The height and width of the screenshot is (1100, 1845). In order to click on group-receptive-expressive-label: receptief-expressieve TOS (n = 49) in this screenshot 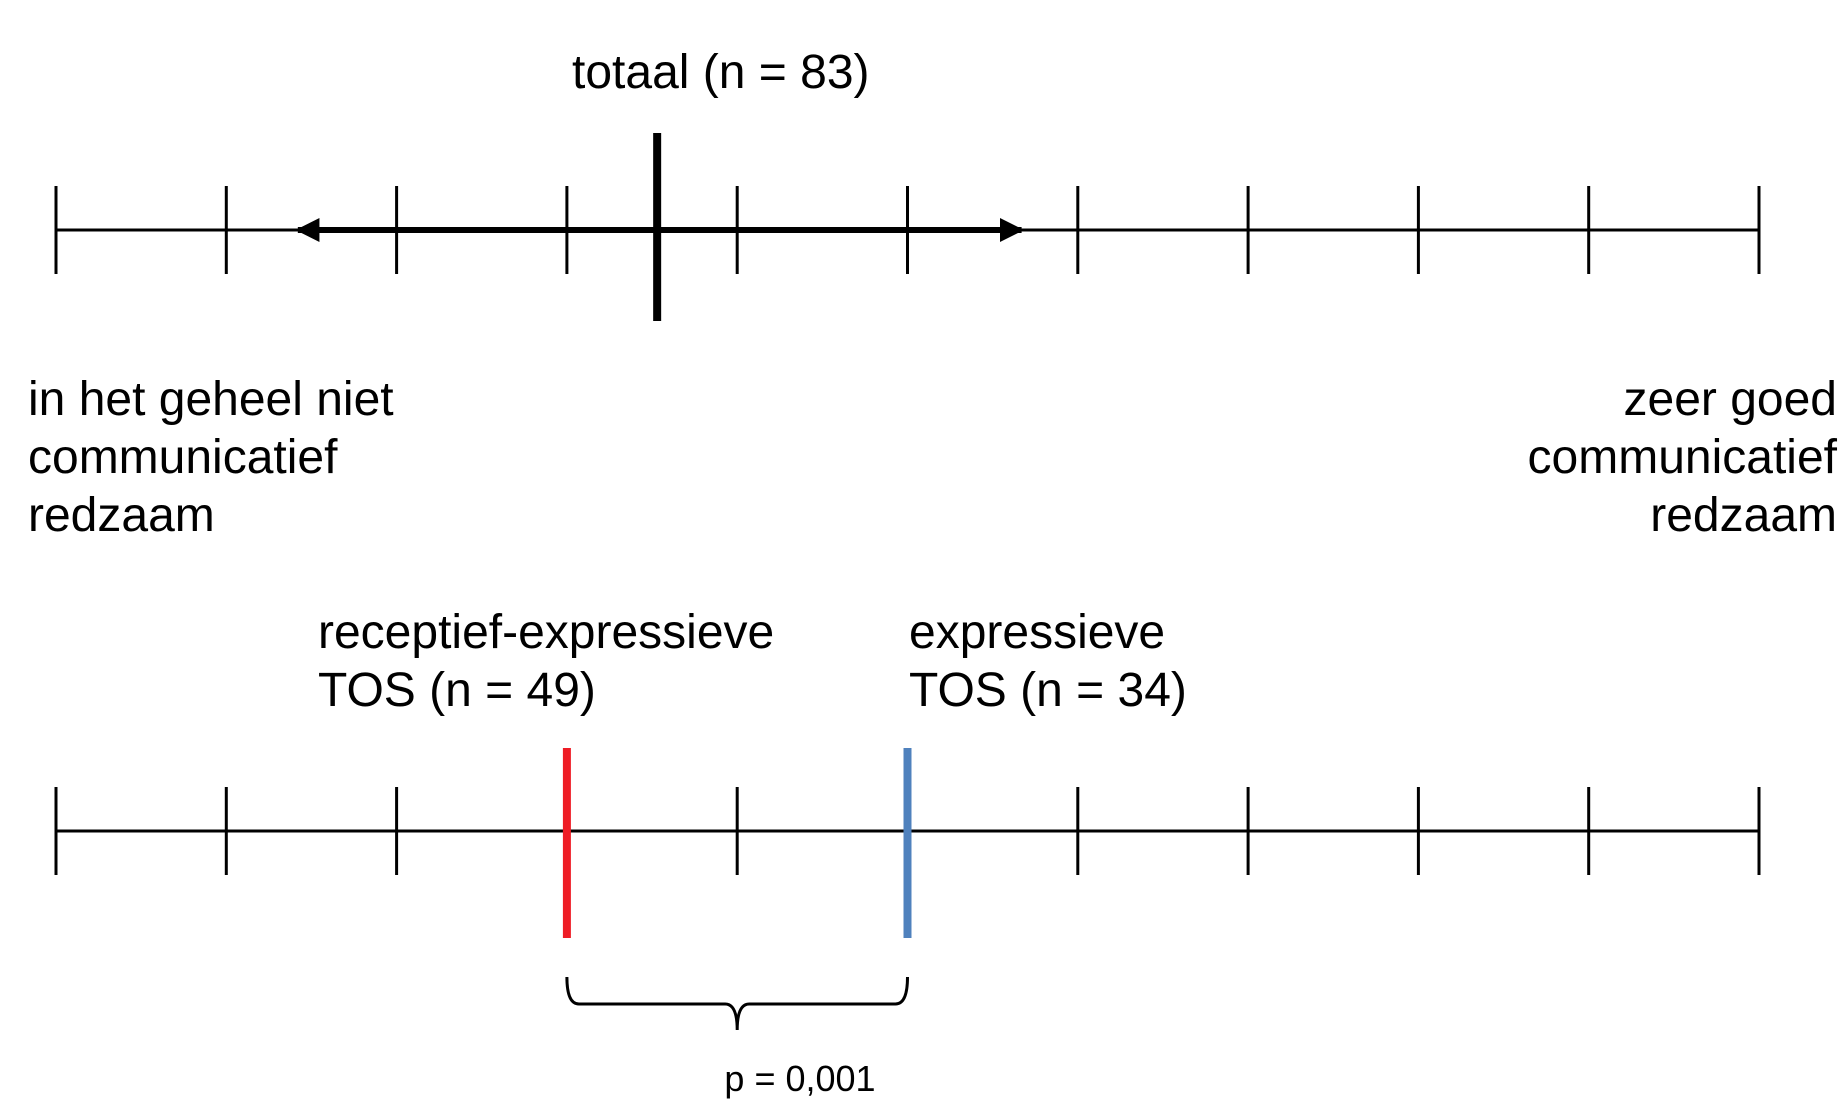, I will do `click(546, 662)`.